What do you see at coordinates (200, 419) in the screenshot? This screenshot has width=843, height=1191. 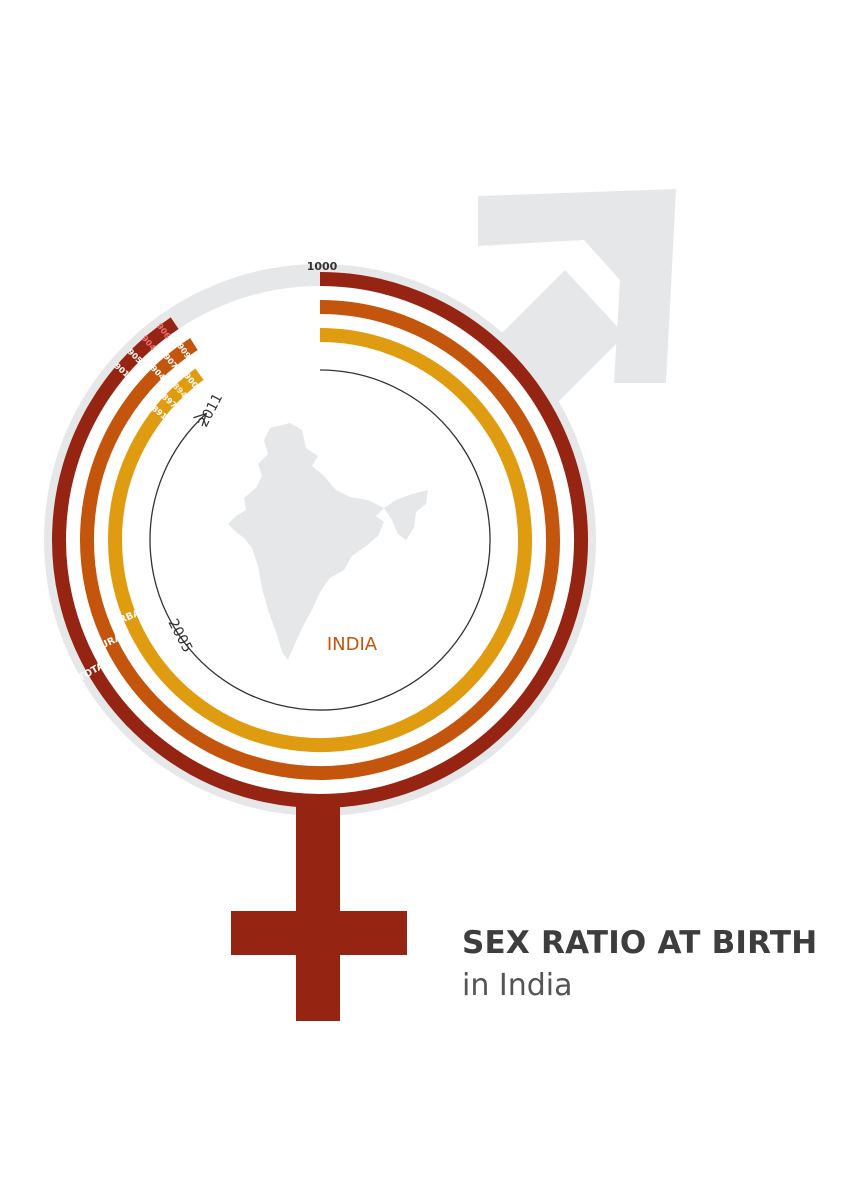 I see `time-axis-arrowhead` at bounding box center [200, 419].